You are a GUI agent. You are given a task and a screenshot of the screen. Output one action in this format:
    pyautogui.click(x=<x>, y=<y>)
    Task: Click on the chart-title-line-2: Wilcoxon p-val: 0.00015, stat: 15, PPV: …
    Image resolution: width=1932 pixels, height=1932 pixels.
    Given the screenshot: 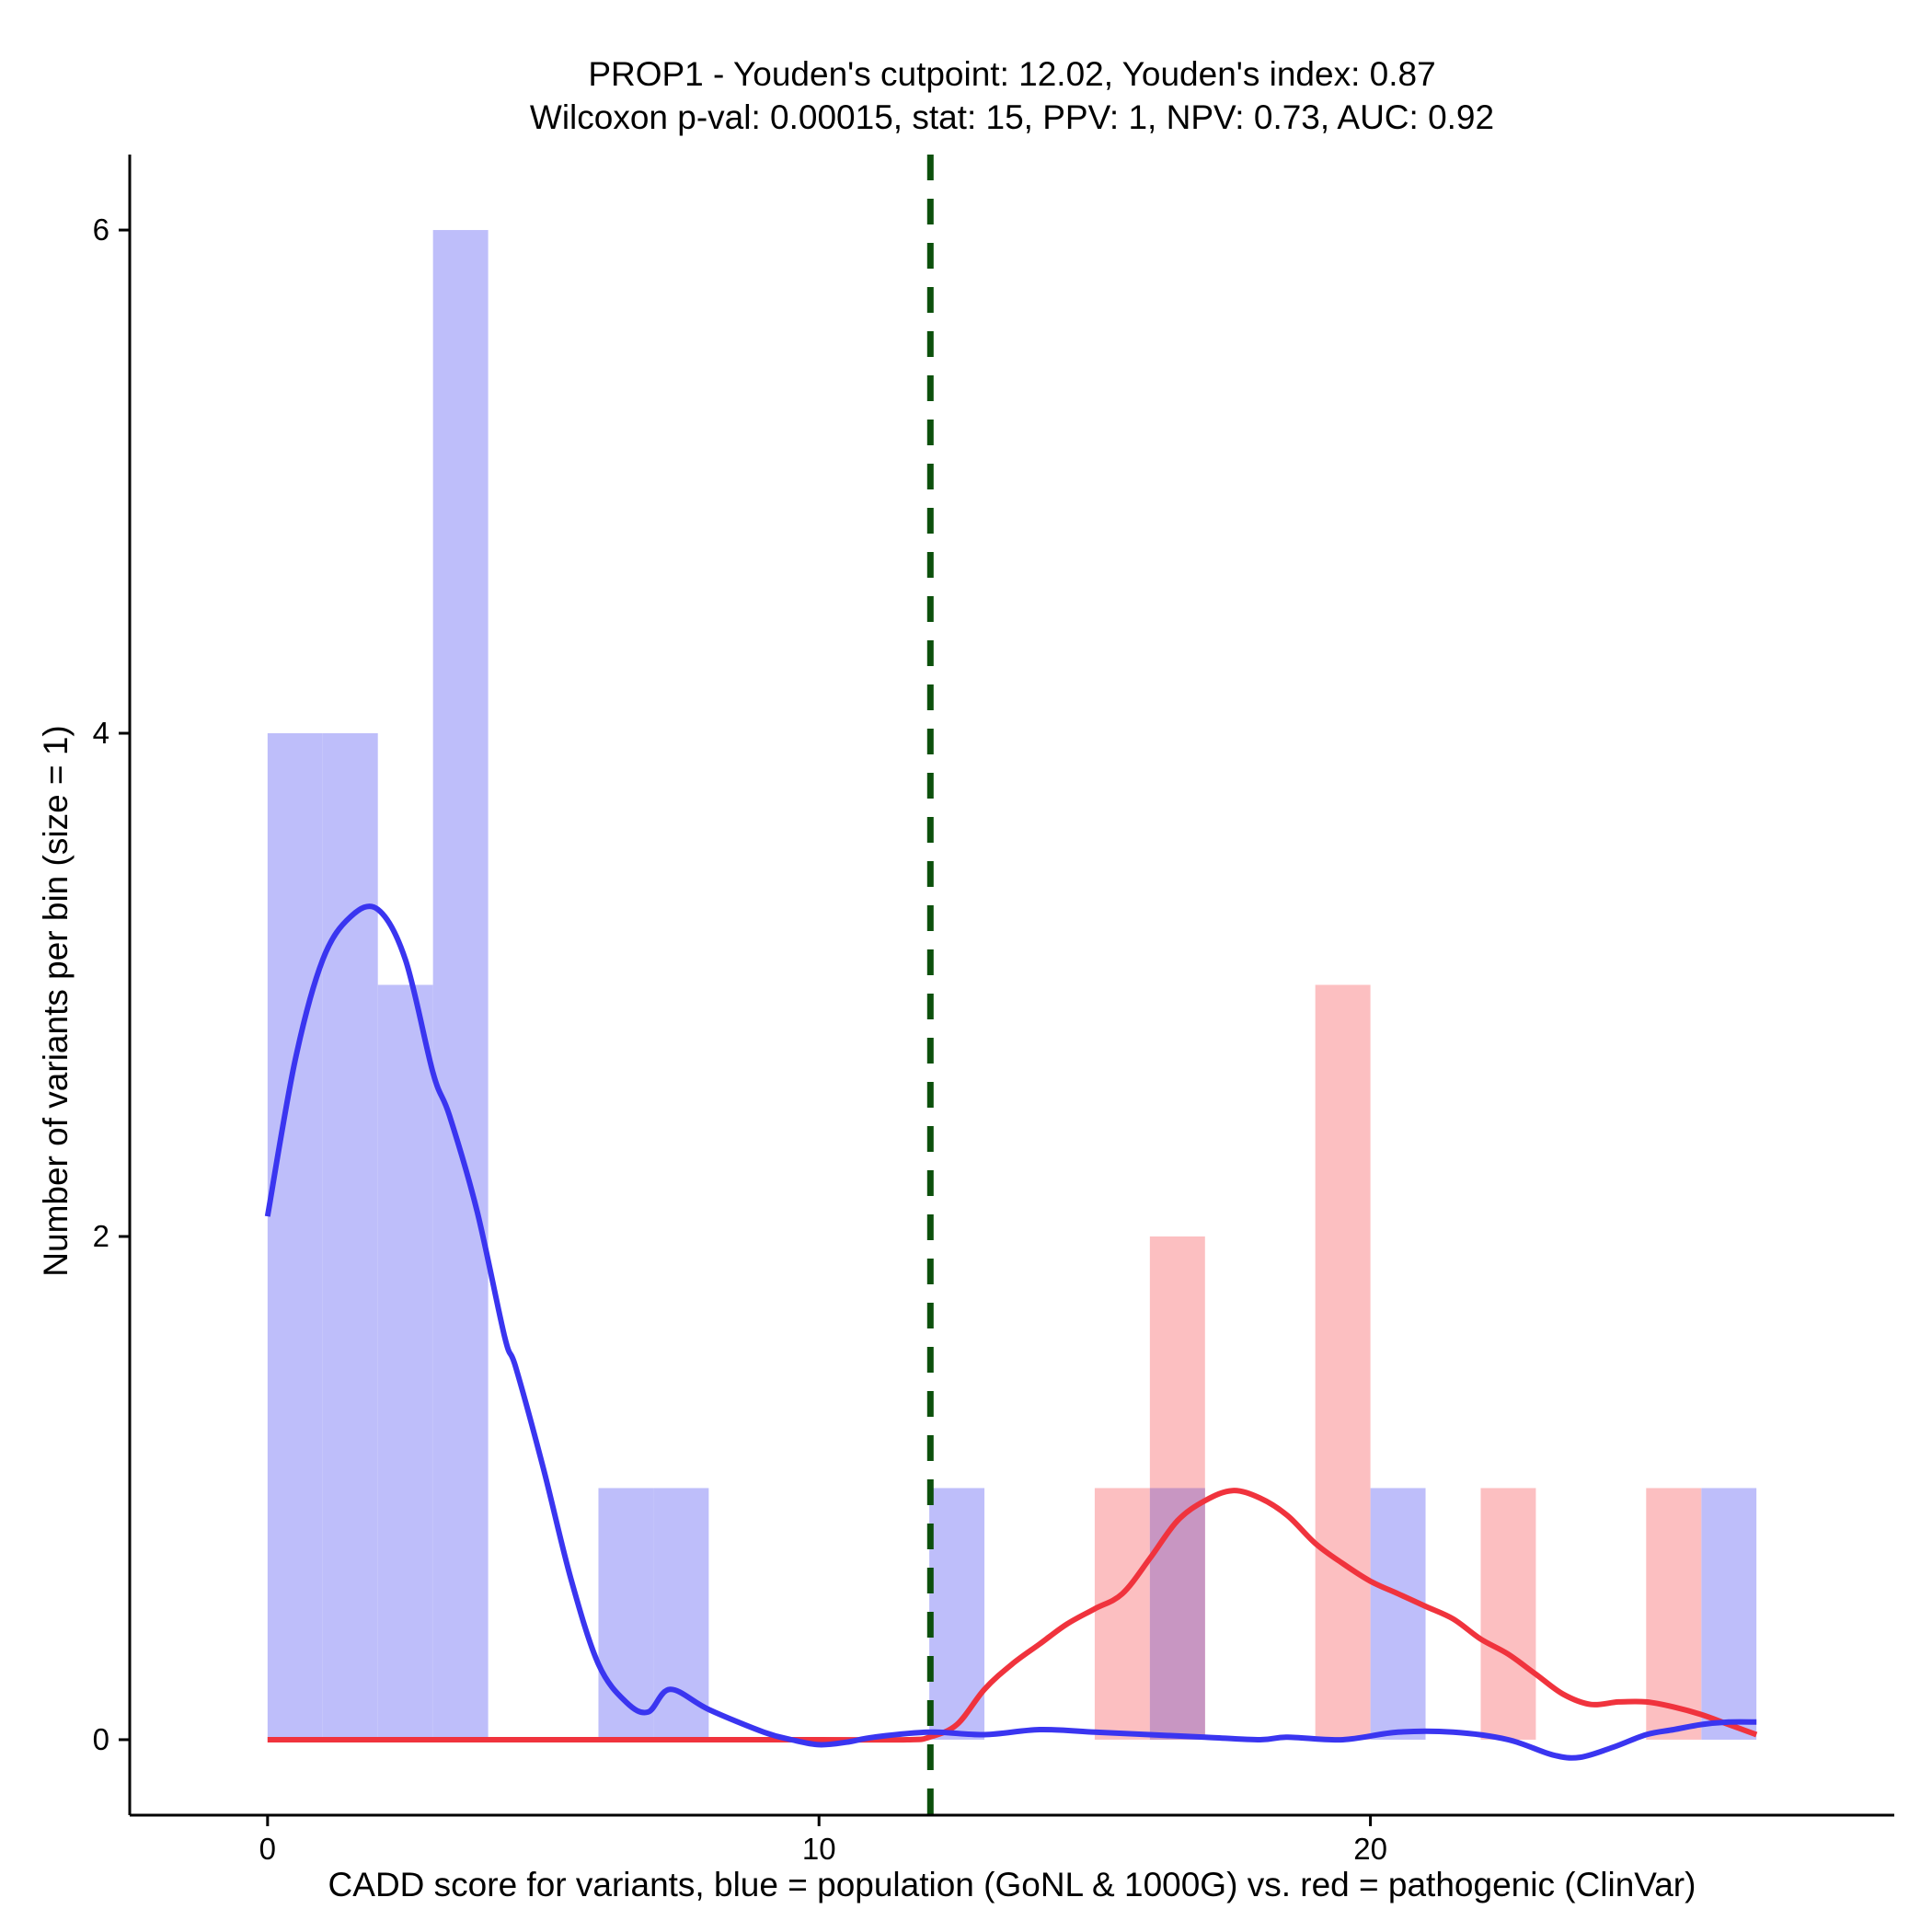 What is the action you would take?
    pyautogui.click(x=1012, y=117)
    